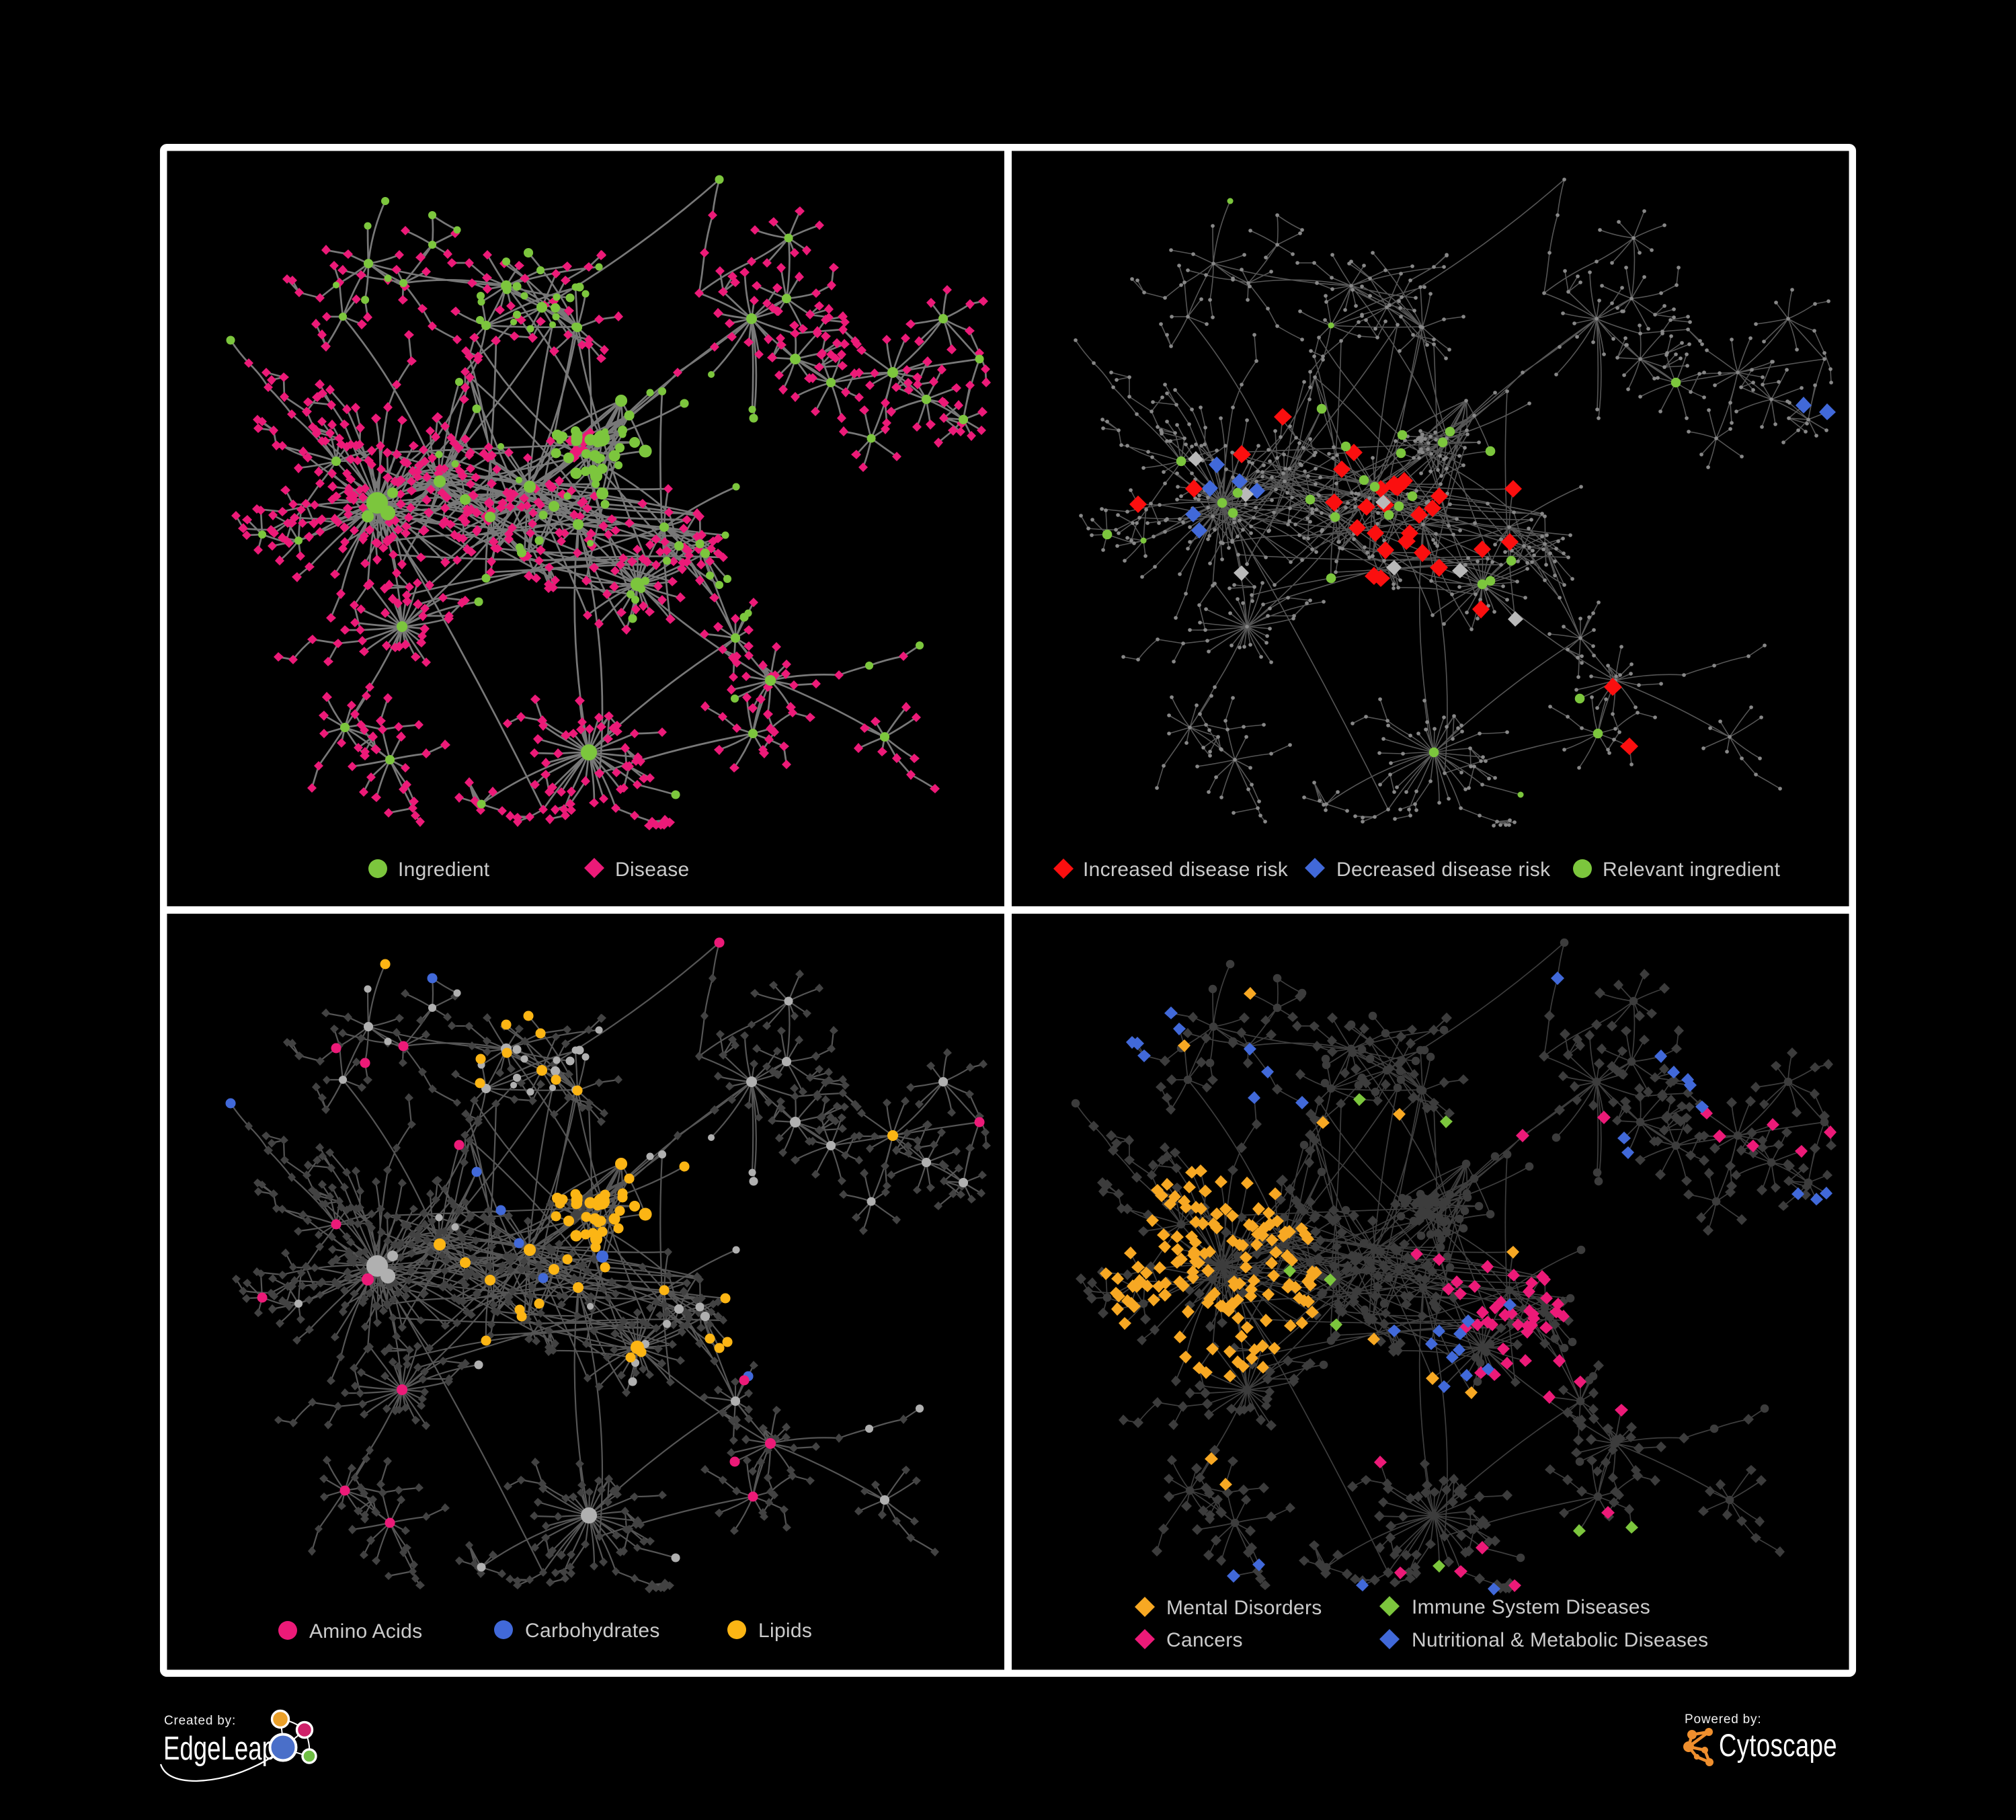 Image resolution: width=2016 pixels, height=1820 pixels. I want to click on svg-text: Mental Disorders, so click(1244, 1608).